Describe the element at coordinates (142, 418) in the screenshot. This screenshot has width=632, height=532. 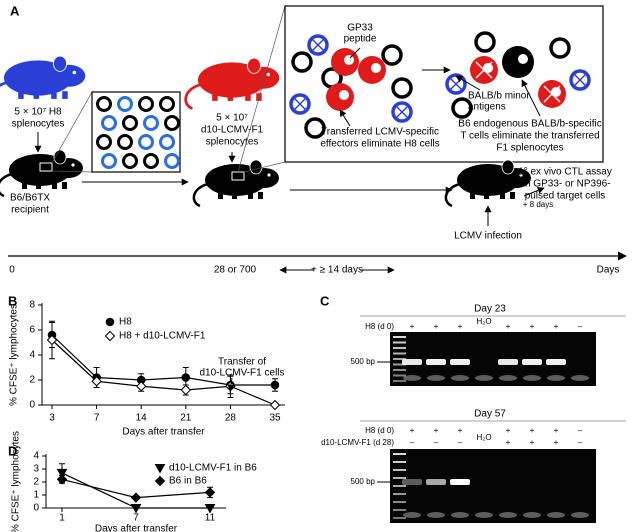
I see `x-tick-label: 14` at that location.